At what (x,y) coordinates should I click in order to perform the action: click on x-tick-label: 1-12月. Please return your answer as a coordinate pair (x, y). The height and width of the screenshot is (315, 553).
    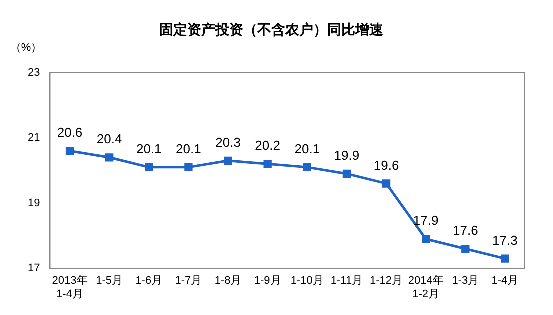
    Looking at the image, I should click on (387, 281).